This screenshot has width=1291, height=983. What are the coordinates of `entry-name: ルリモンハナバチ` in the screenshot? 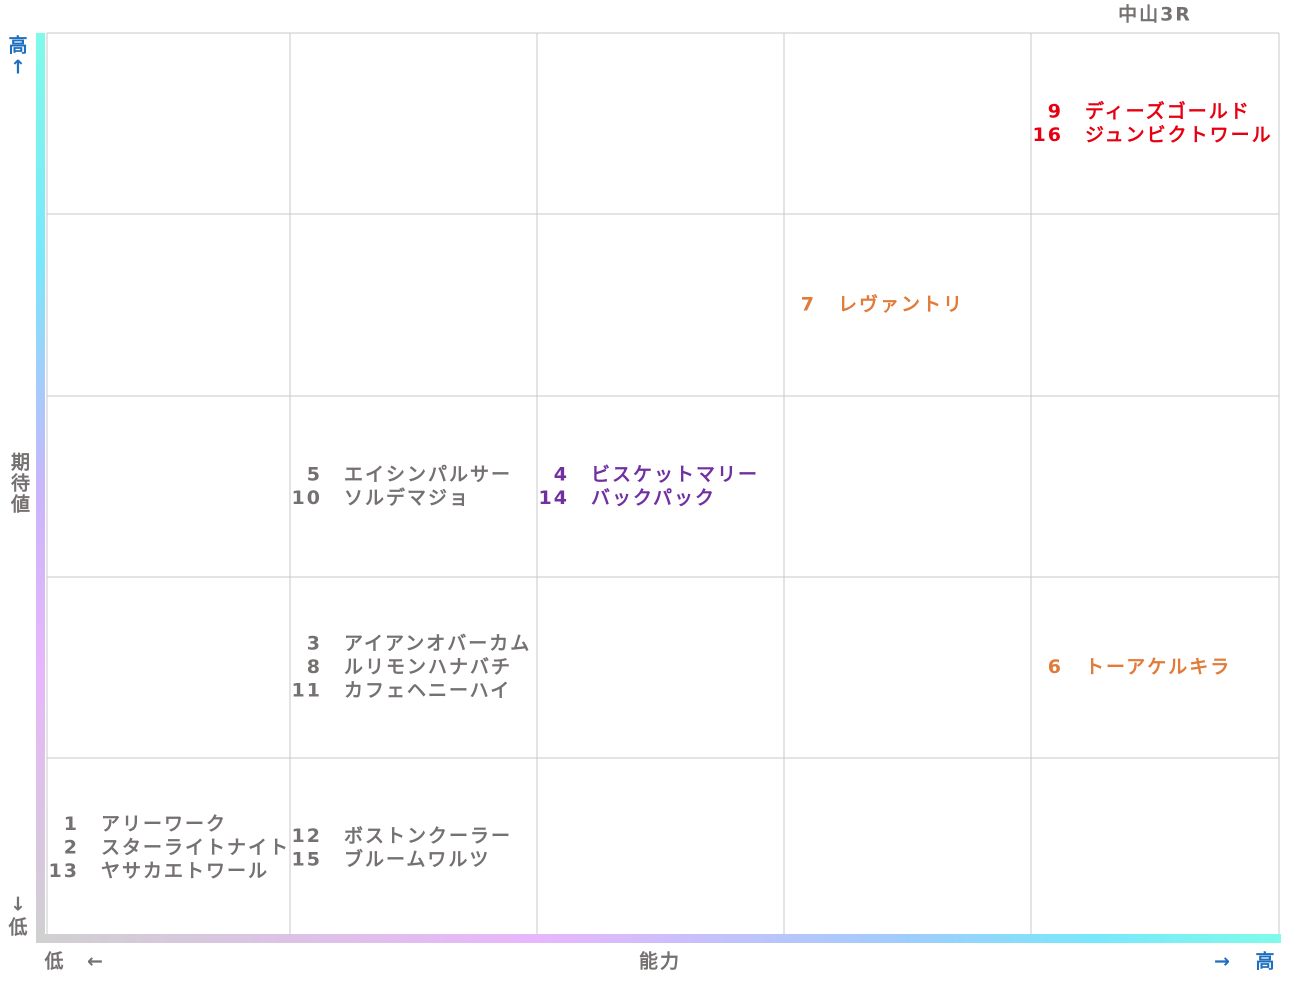 It's located at (428, 667).